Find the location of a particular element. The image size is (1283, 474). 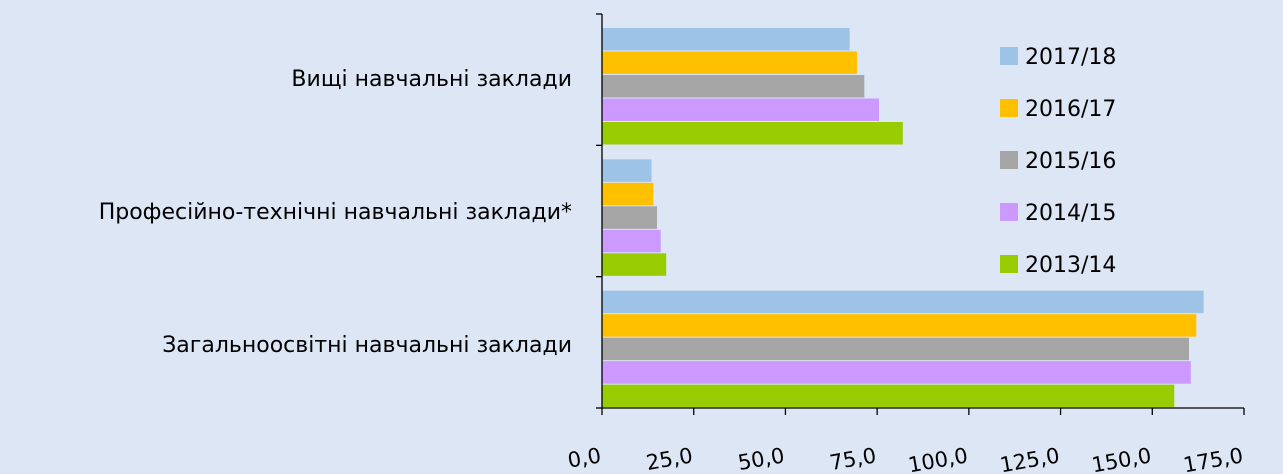

legend-item: 2017/18 is located at coordinates (1058, 57).